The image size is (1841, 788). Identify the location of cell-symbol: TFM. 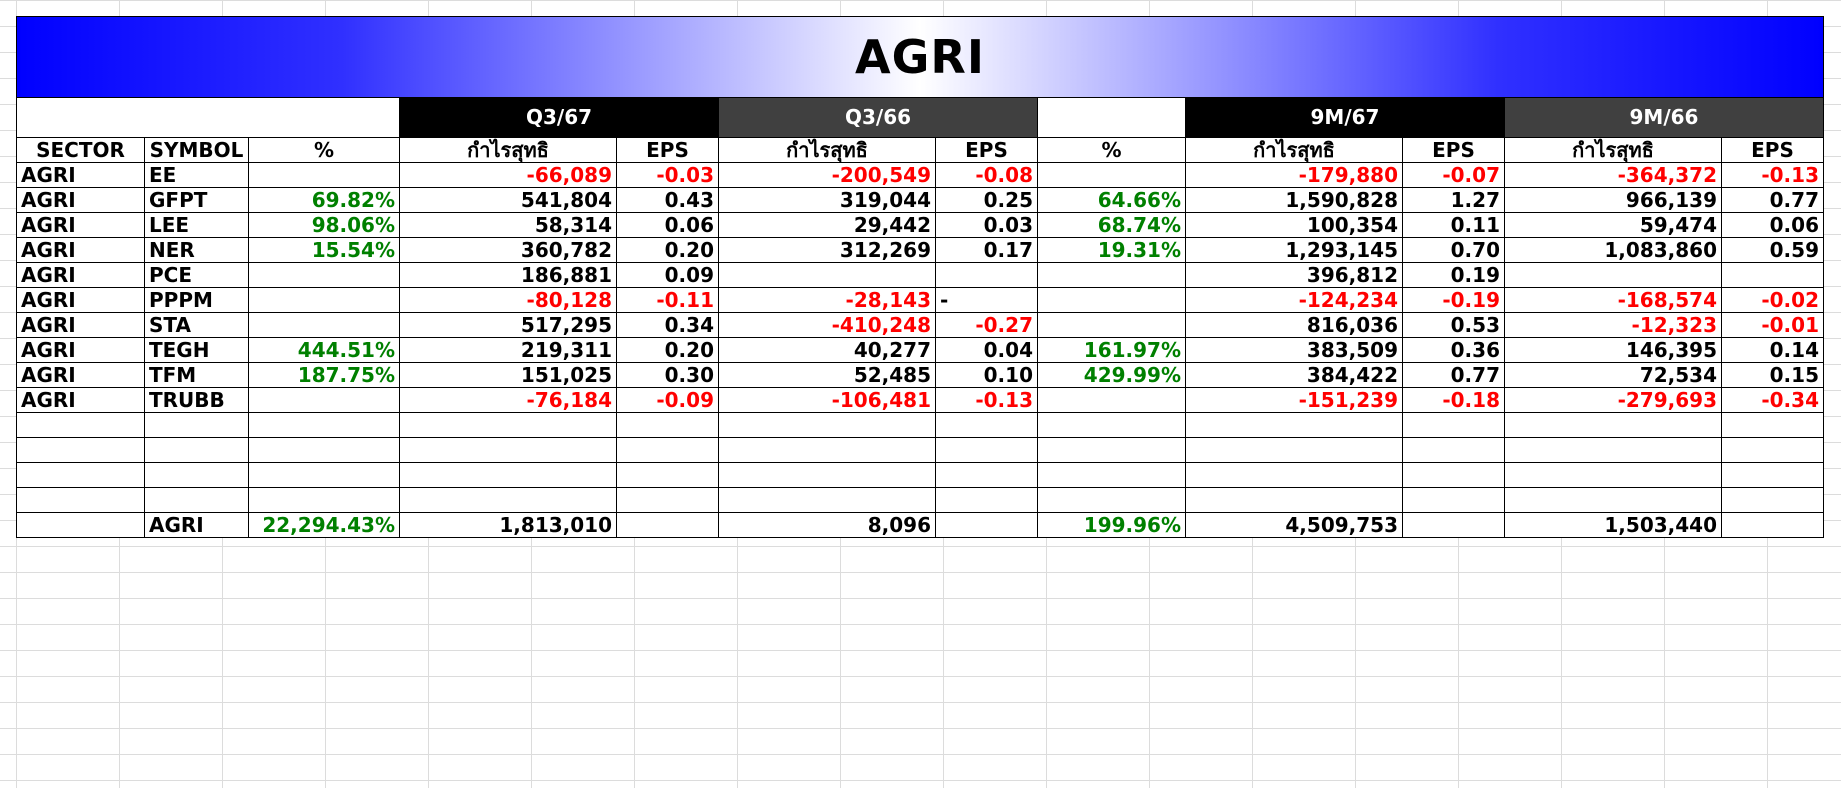
(196, 375).